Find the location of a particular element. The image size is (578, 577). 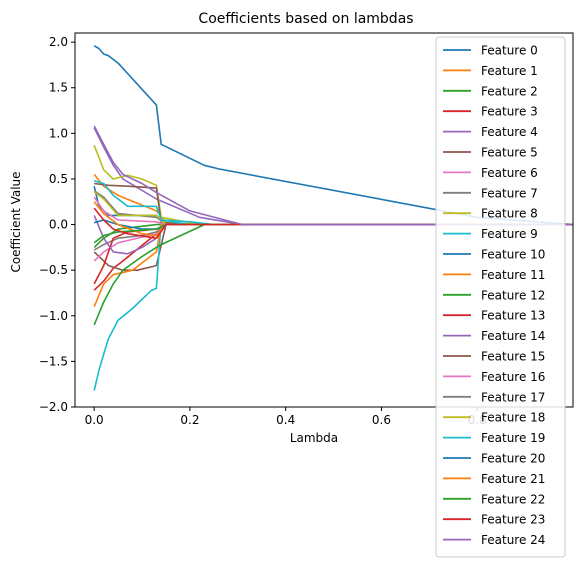

legend-label: Feature 6 is located at coordinates (509, 173).